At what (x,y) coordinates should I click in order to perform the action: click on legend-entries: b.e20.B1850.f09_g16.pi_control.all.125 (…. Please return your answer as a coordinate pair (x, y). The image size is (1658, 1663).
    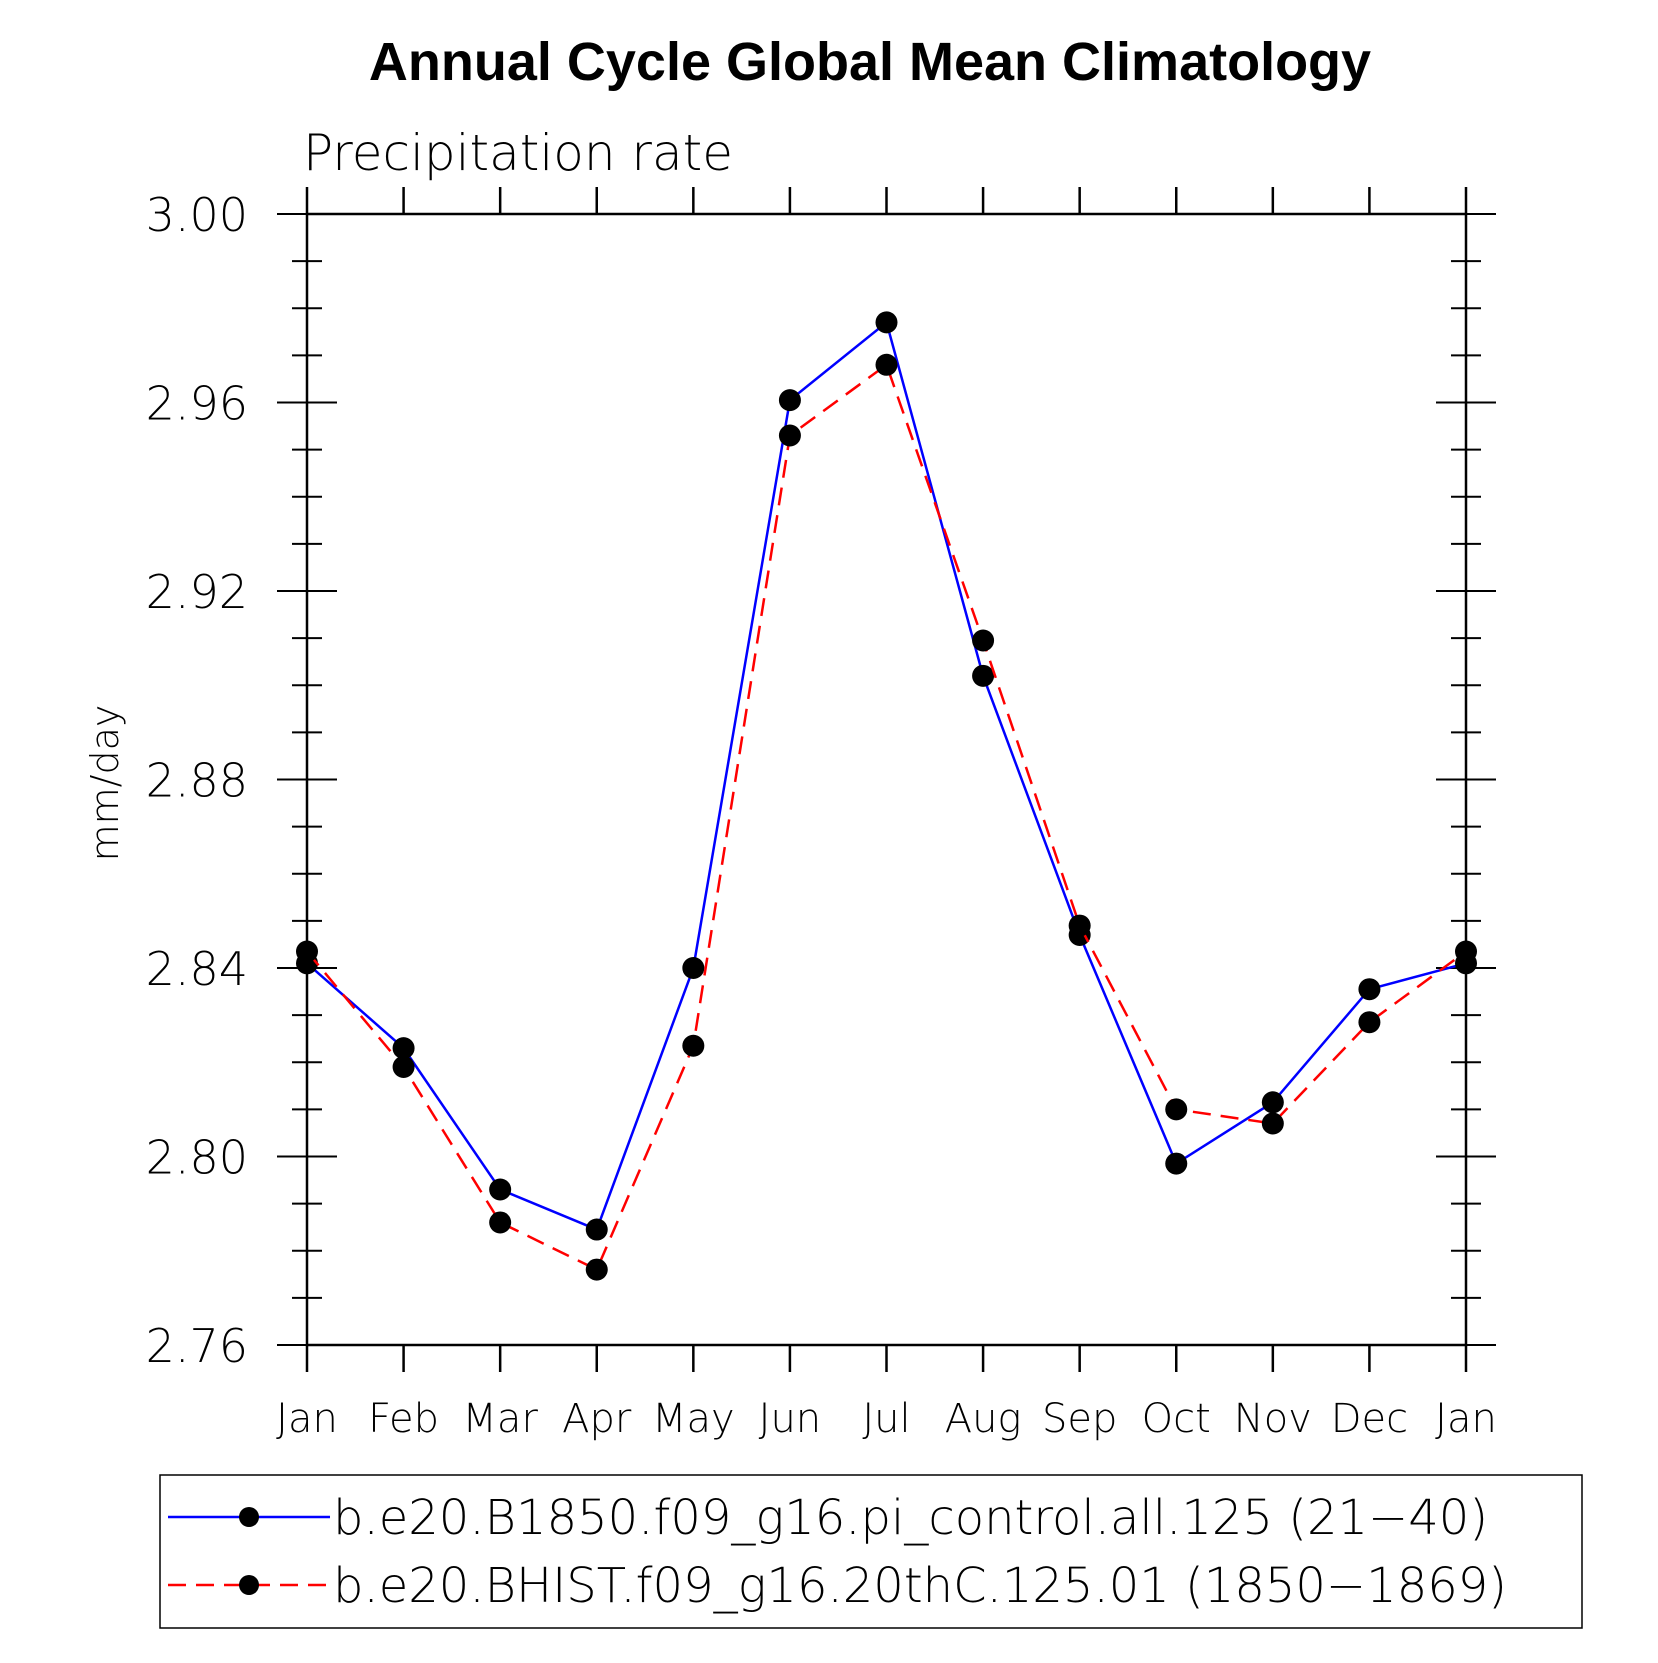
    Looking at the image, I should click on (837, 1552).